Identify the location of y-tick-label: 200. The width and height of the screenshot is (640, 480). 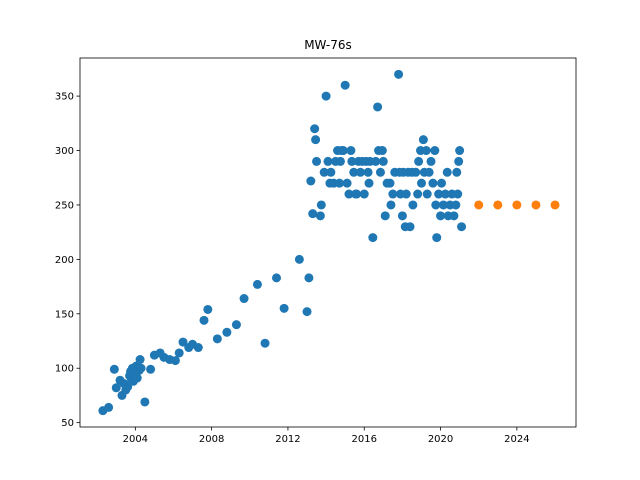
(64, 260).